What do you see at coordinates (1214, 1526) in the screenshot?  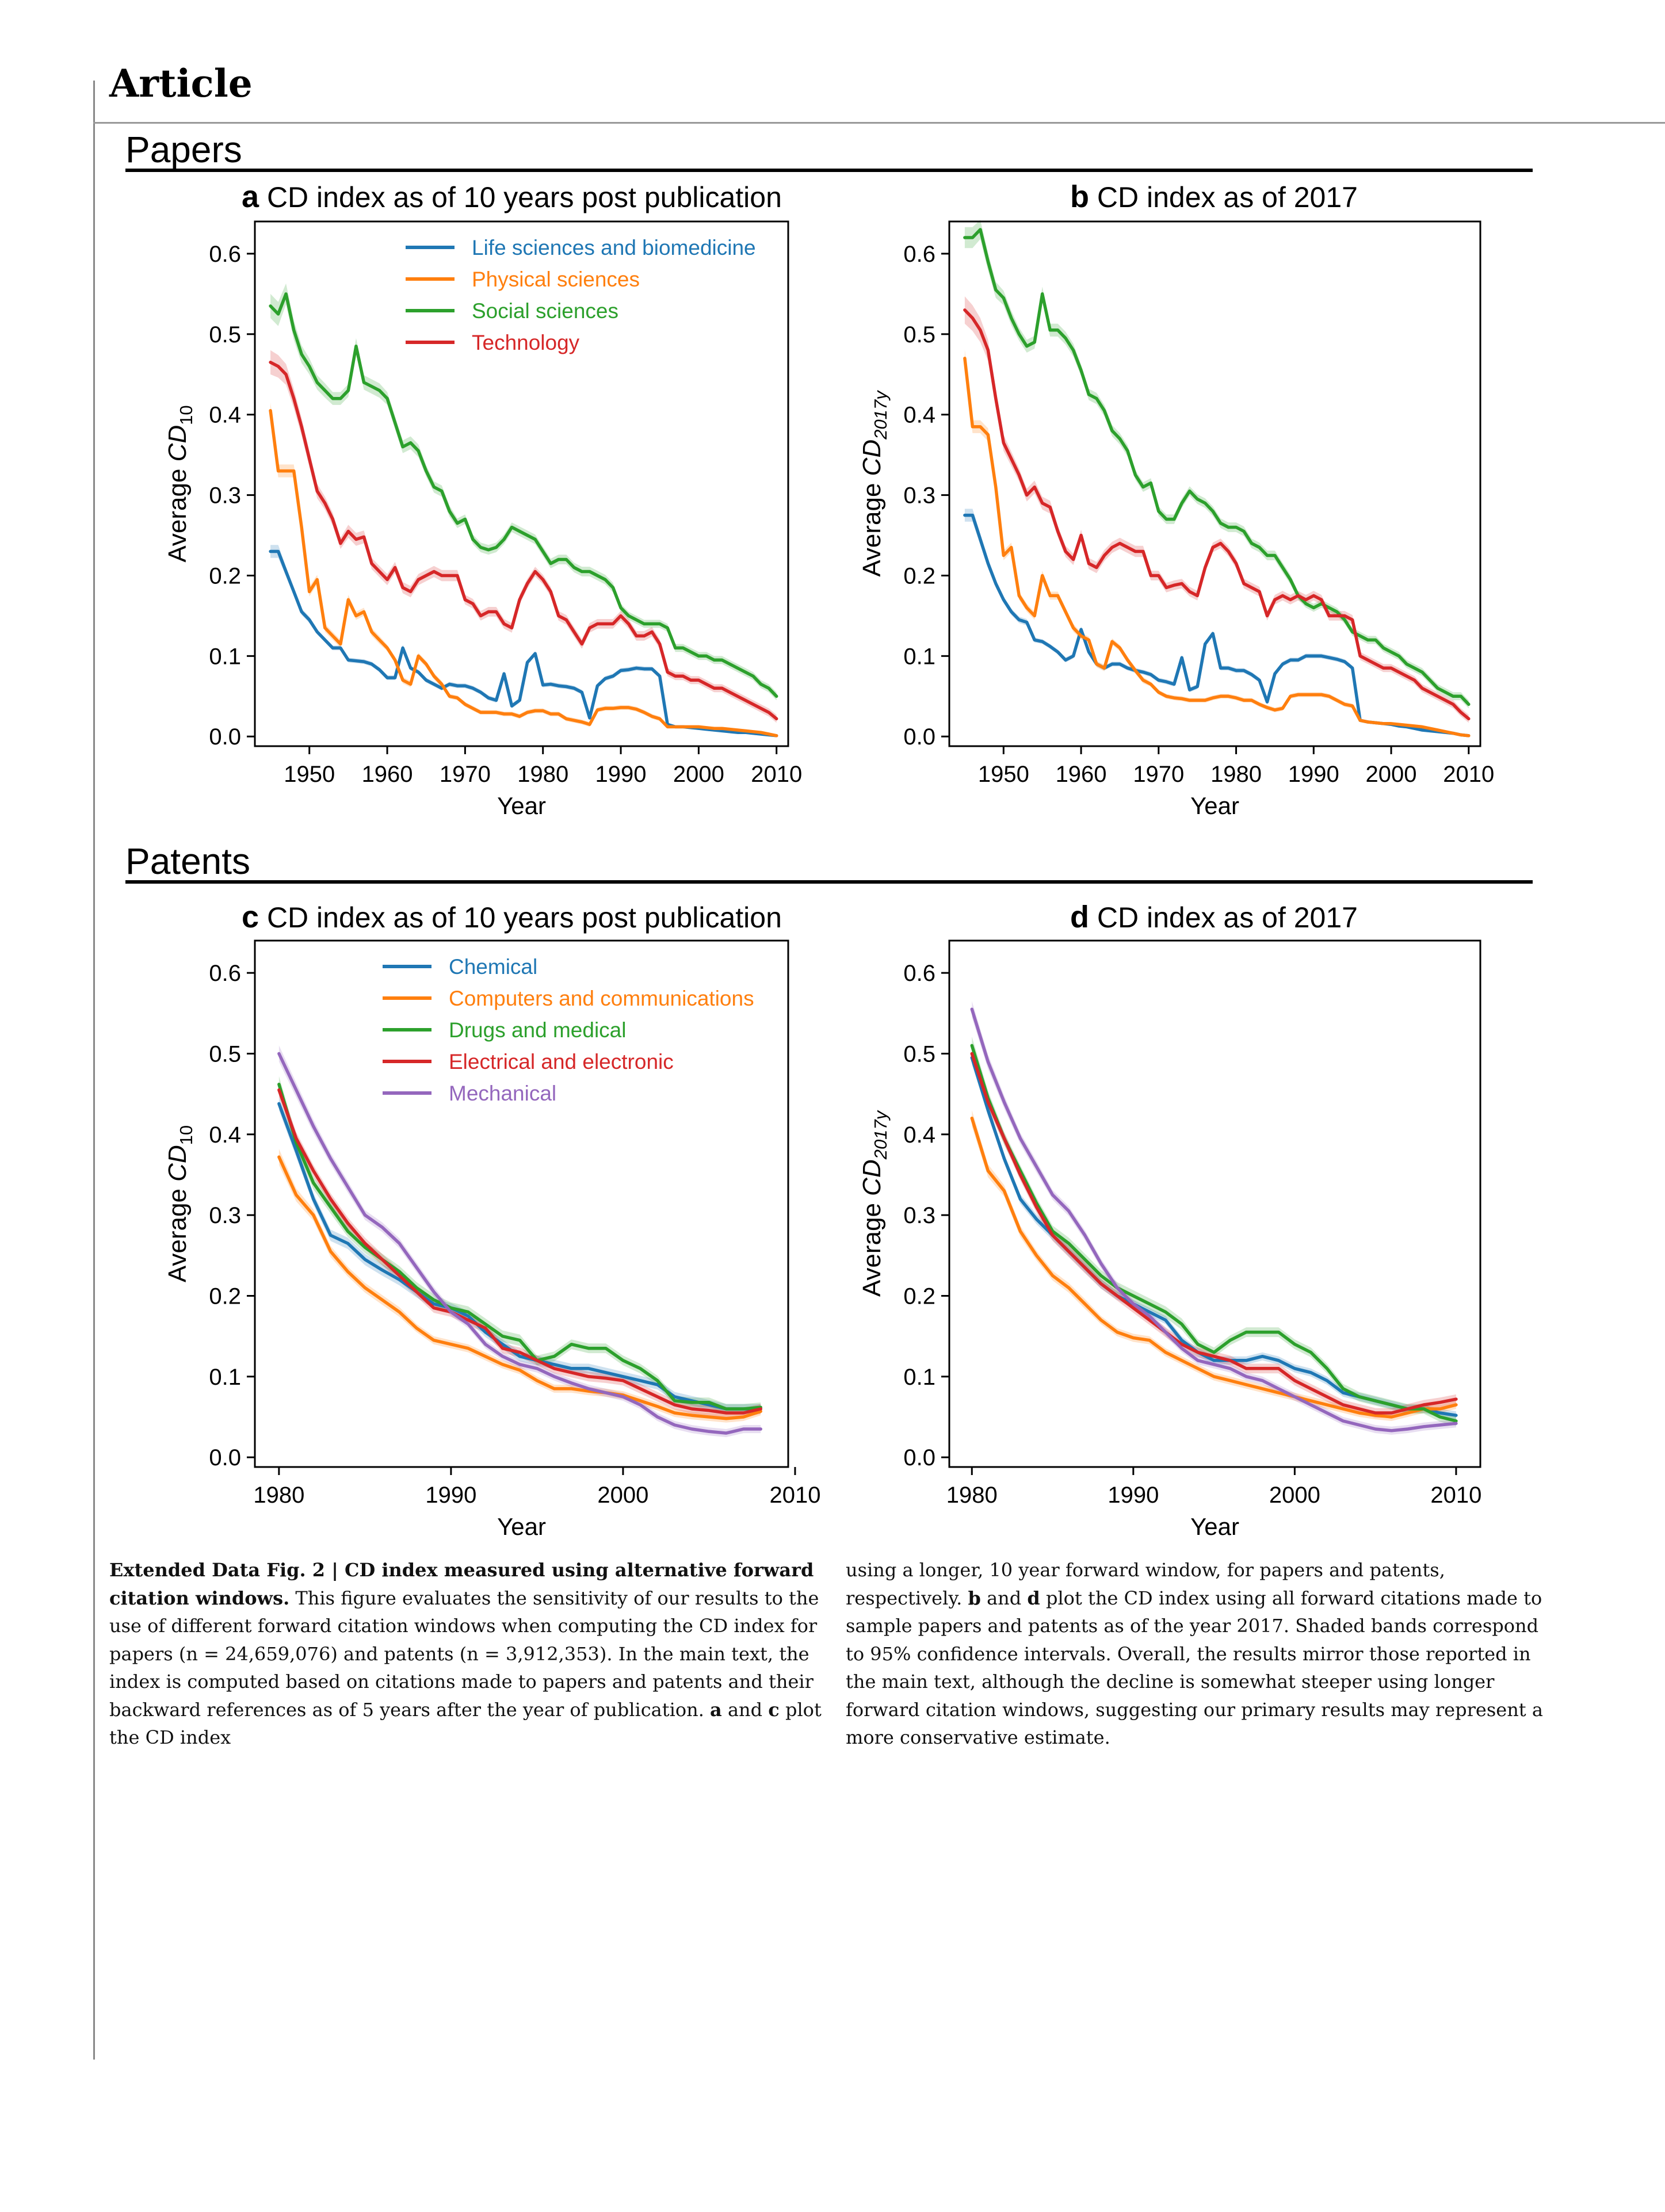 I see `x-axis-label-d: Year` at bounding box center [1214, 1526].